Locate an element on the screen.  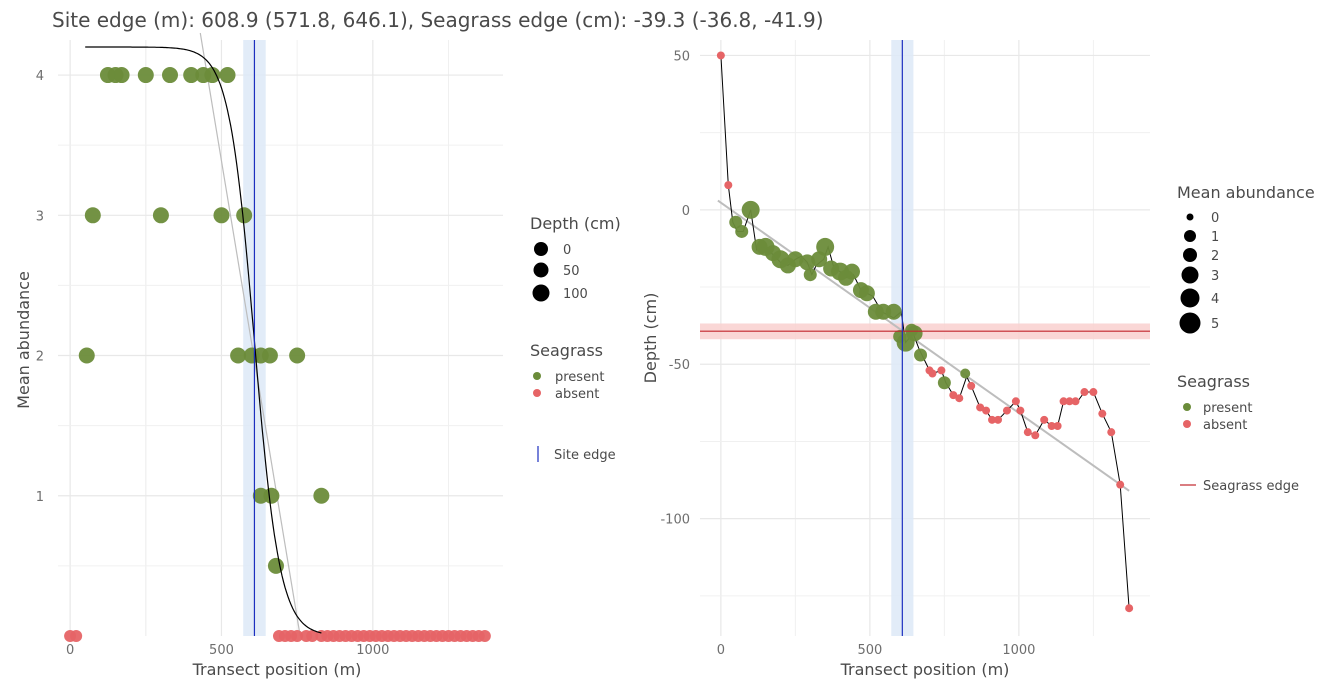
left-size-legend-label: 0 is located at coordinates (567, 250).